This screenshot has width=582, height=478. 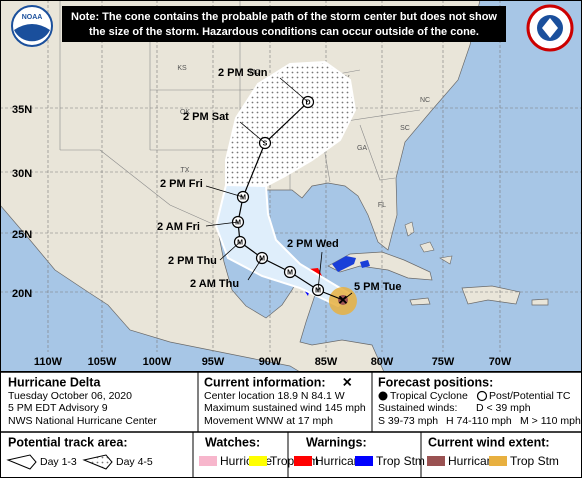 What do you see at coordinates (491, 295) in the screenshot?
I see `hispaniola` at bounding box center [491, 295].